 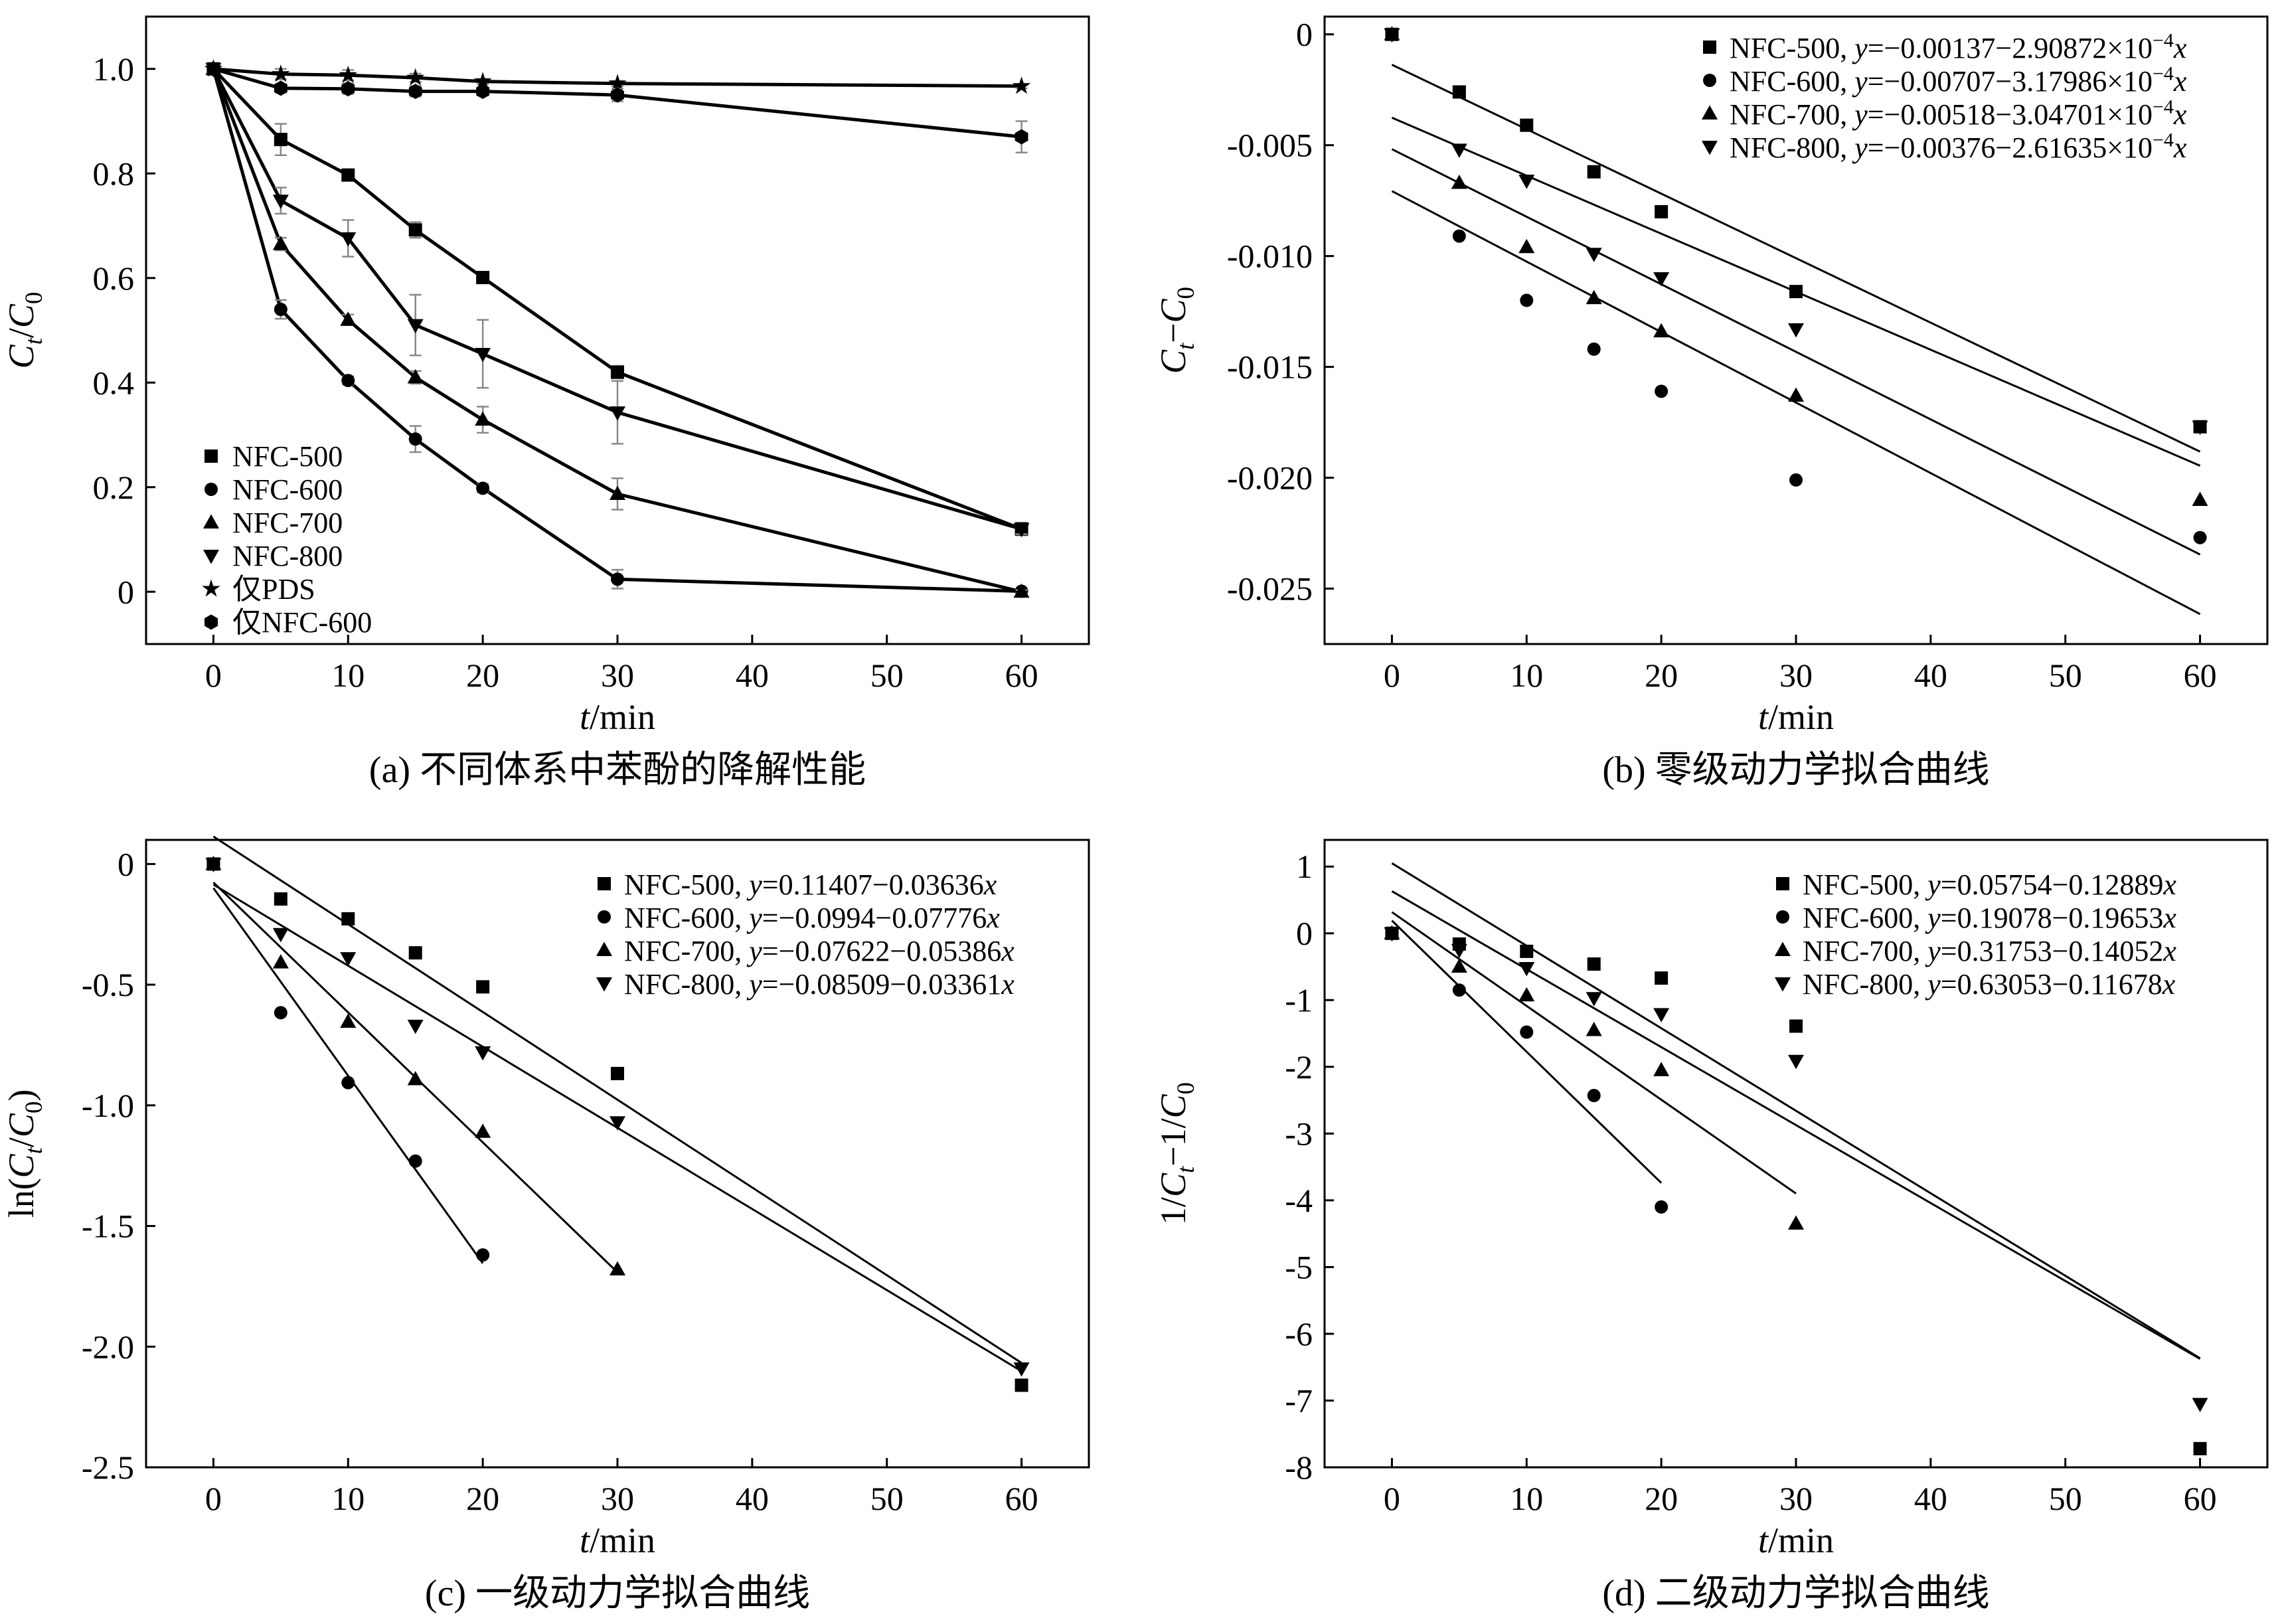 I want to click on legend-label: NFC-600, so click(x=287, y=489).